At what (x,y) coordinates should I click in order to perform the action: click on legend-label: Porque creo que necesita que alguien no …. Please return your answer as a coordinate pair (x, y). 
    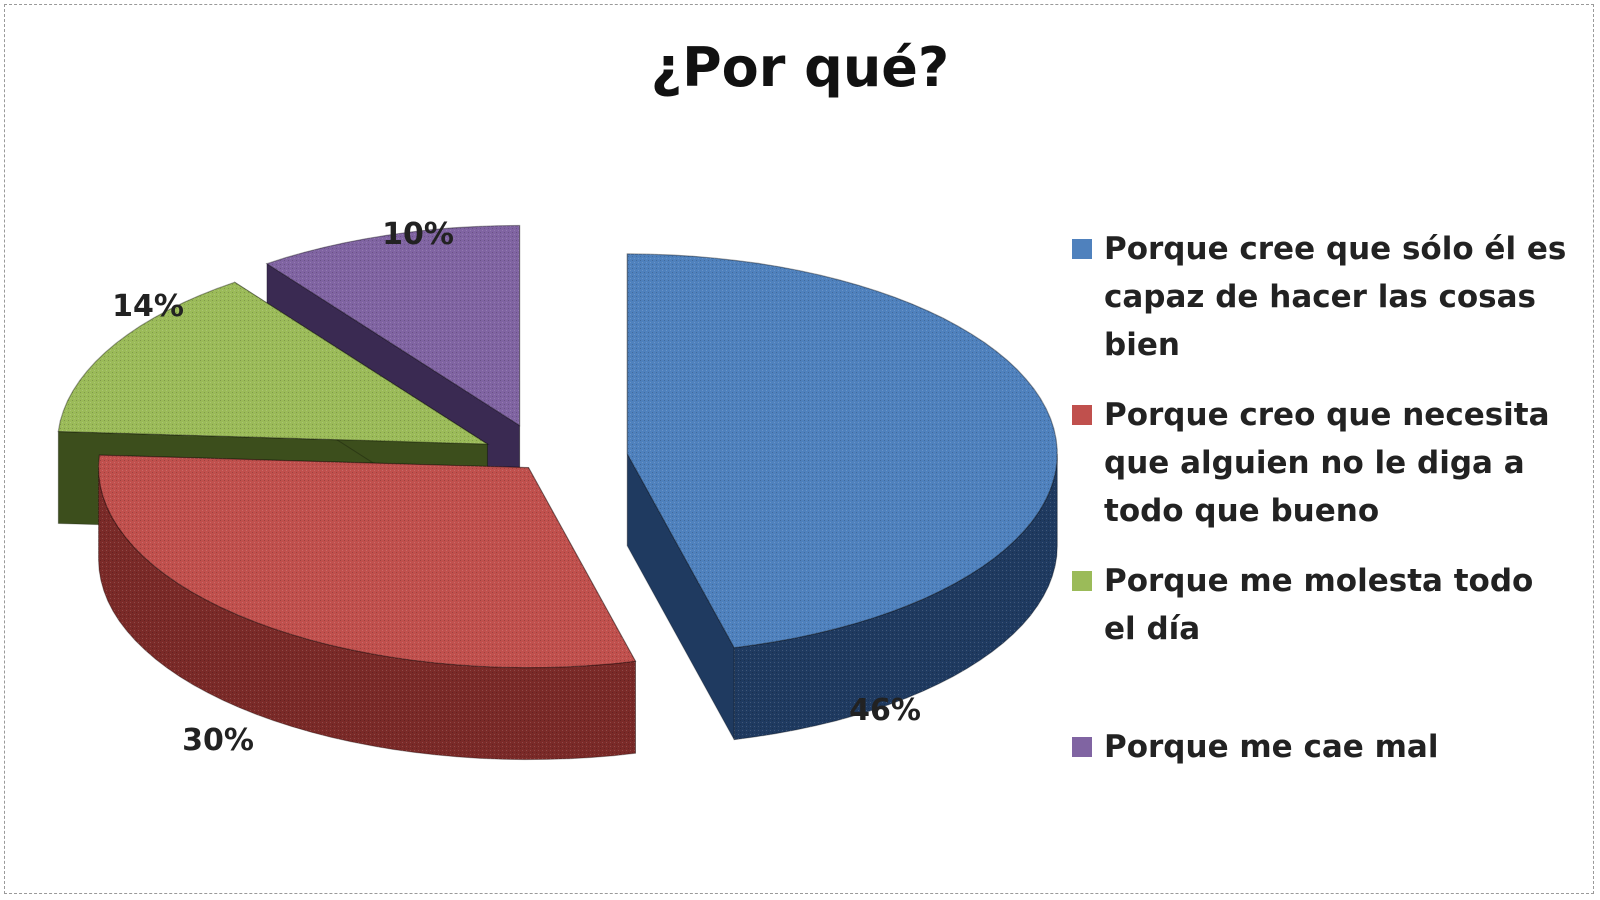
    Looking at the image, I should click on (1327, 463).